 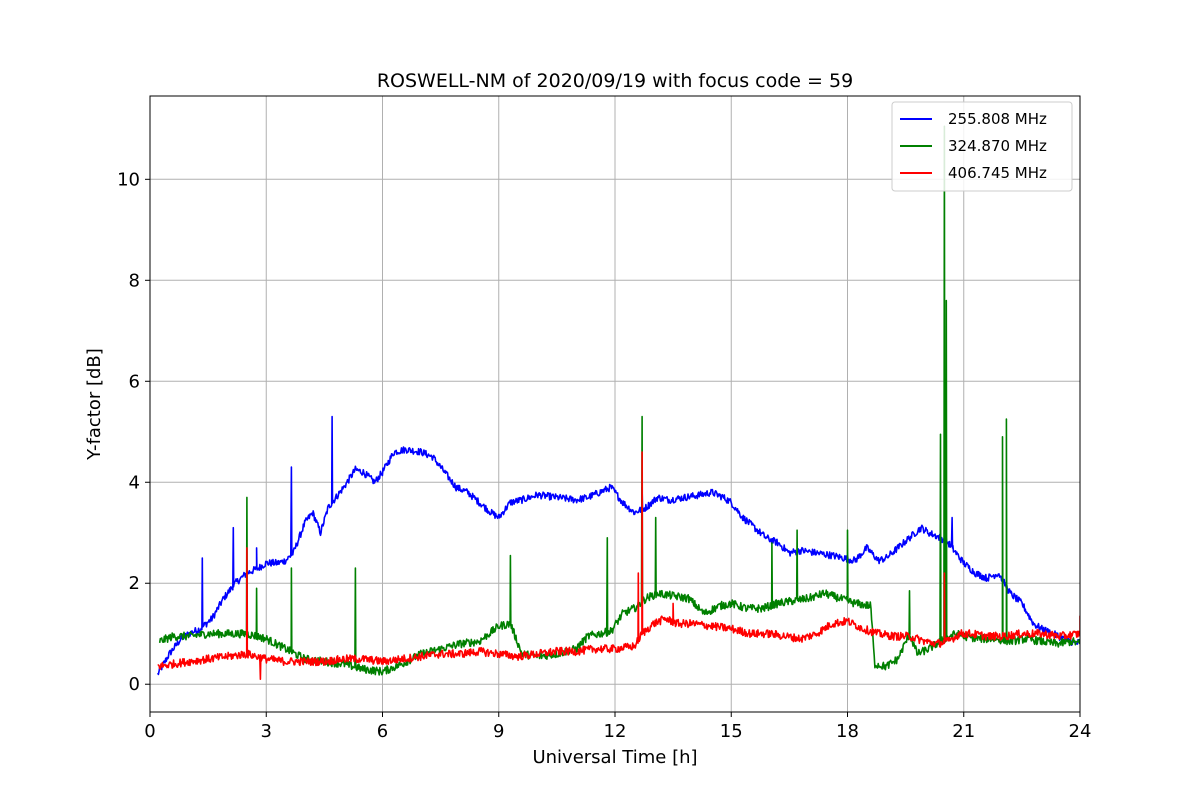 I want to click on x-axis-label: Universal Time [h], so click(x=614, y=757).